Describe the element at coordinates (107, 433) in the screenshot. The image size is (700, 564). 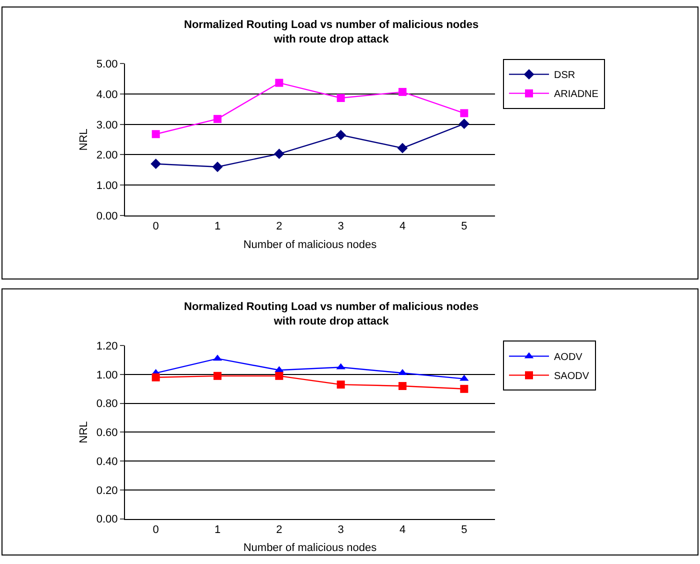
I see `y-tick-label: 0.60` at that location.